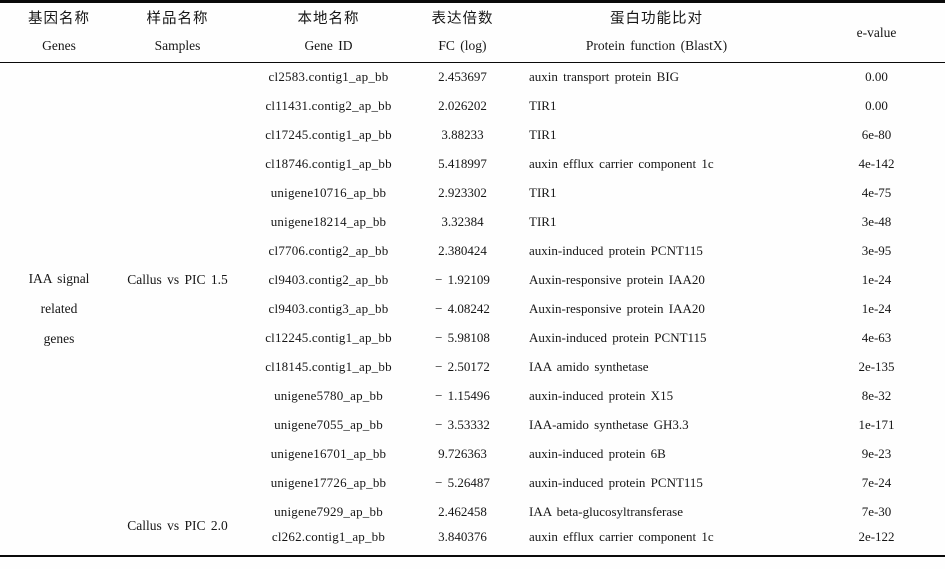  What do you see at coordinates (462, 45) in the screenshot?
I see `col-header-fc-en: FC (log)` at bounding box center [462, 45].